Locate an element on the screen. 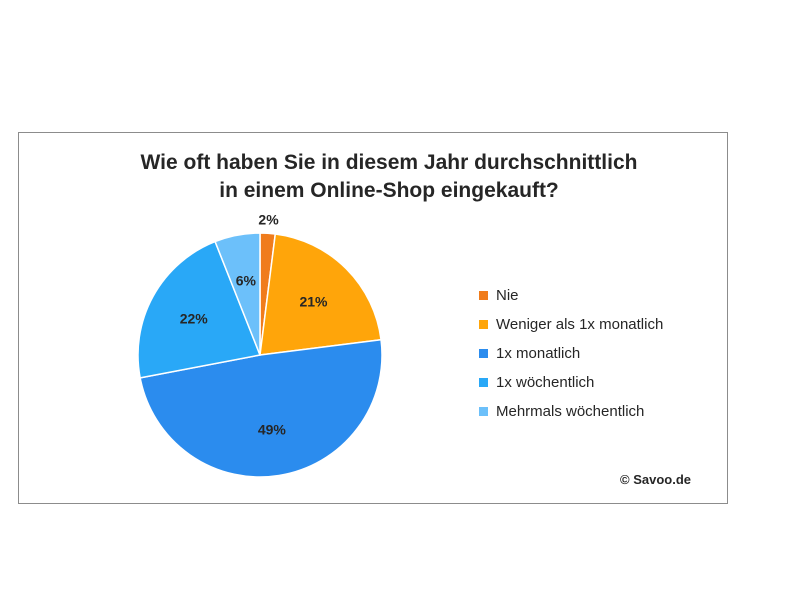 This screenshot has width=800, height=600. legend-label-0: Nie is located at coordinates (507, 295).